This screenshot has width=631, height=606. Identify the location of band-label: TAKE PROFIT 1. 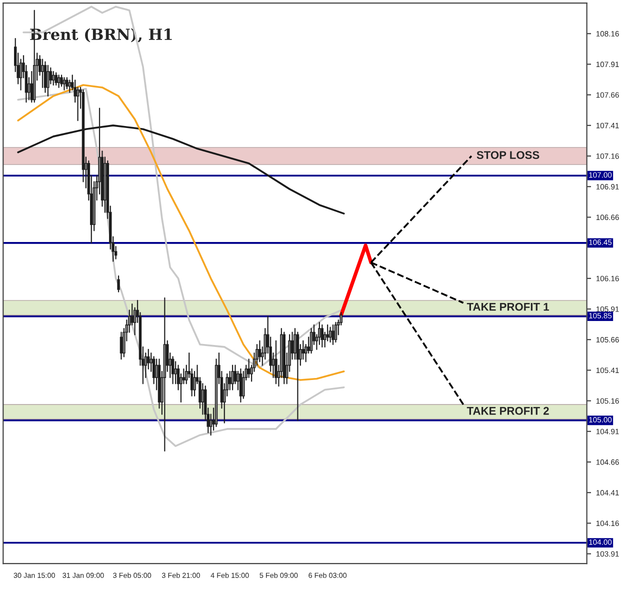
(507, 306).